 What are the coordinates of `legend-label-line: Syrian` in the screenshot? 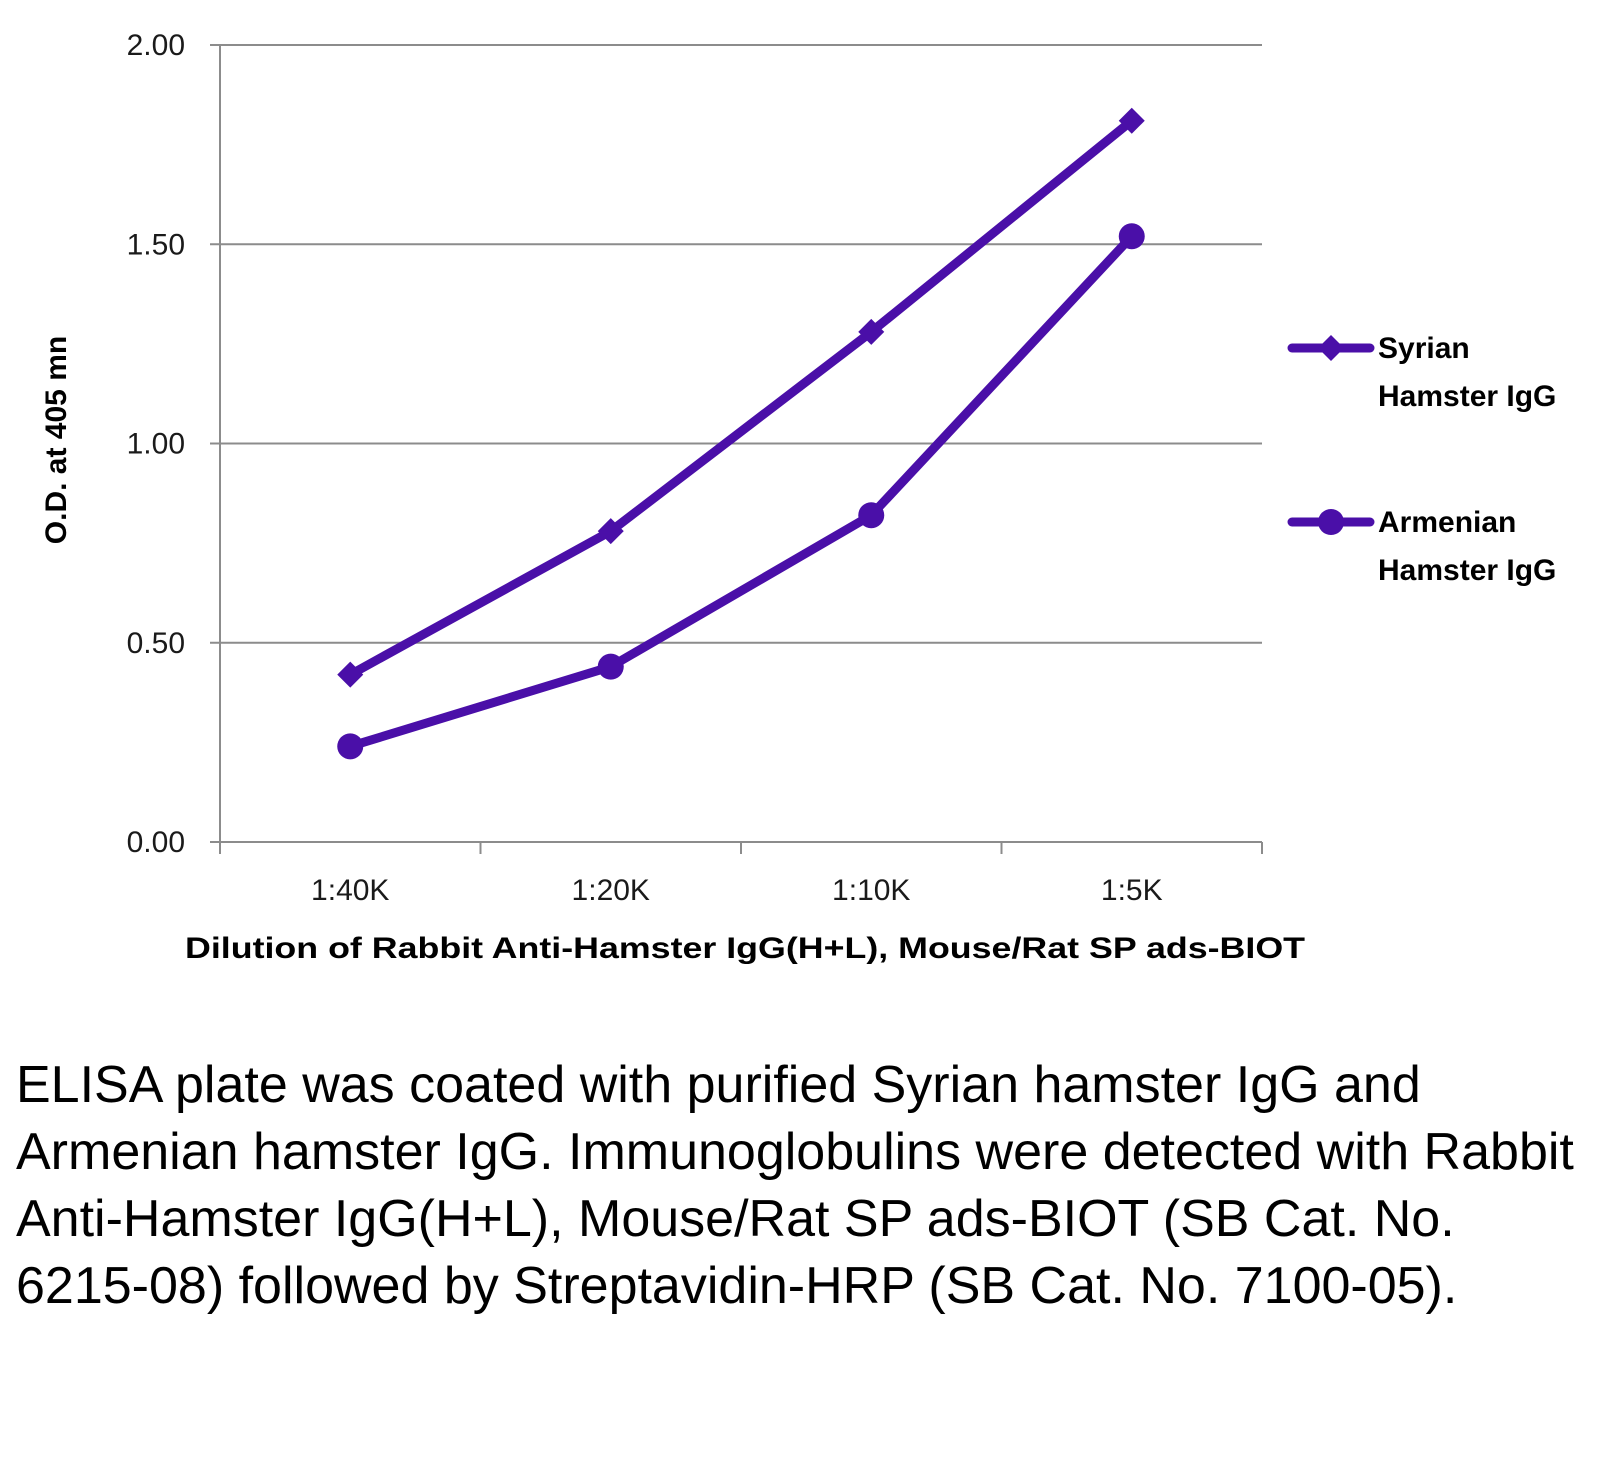 It's located at (1424, 348).